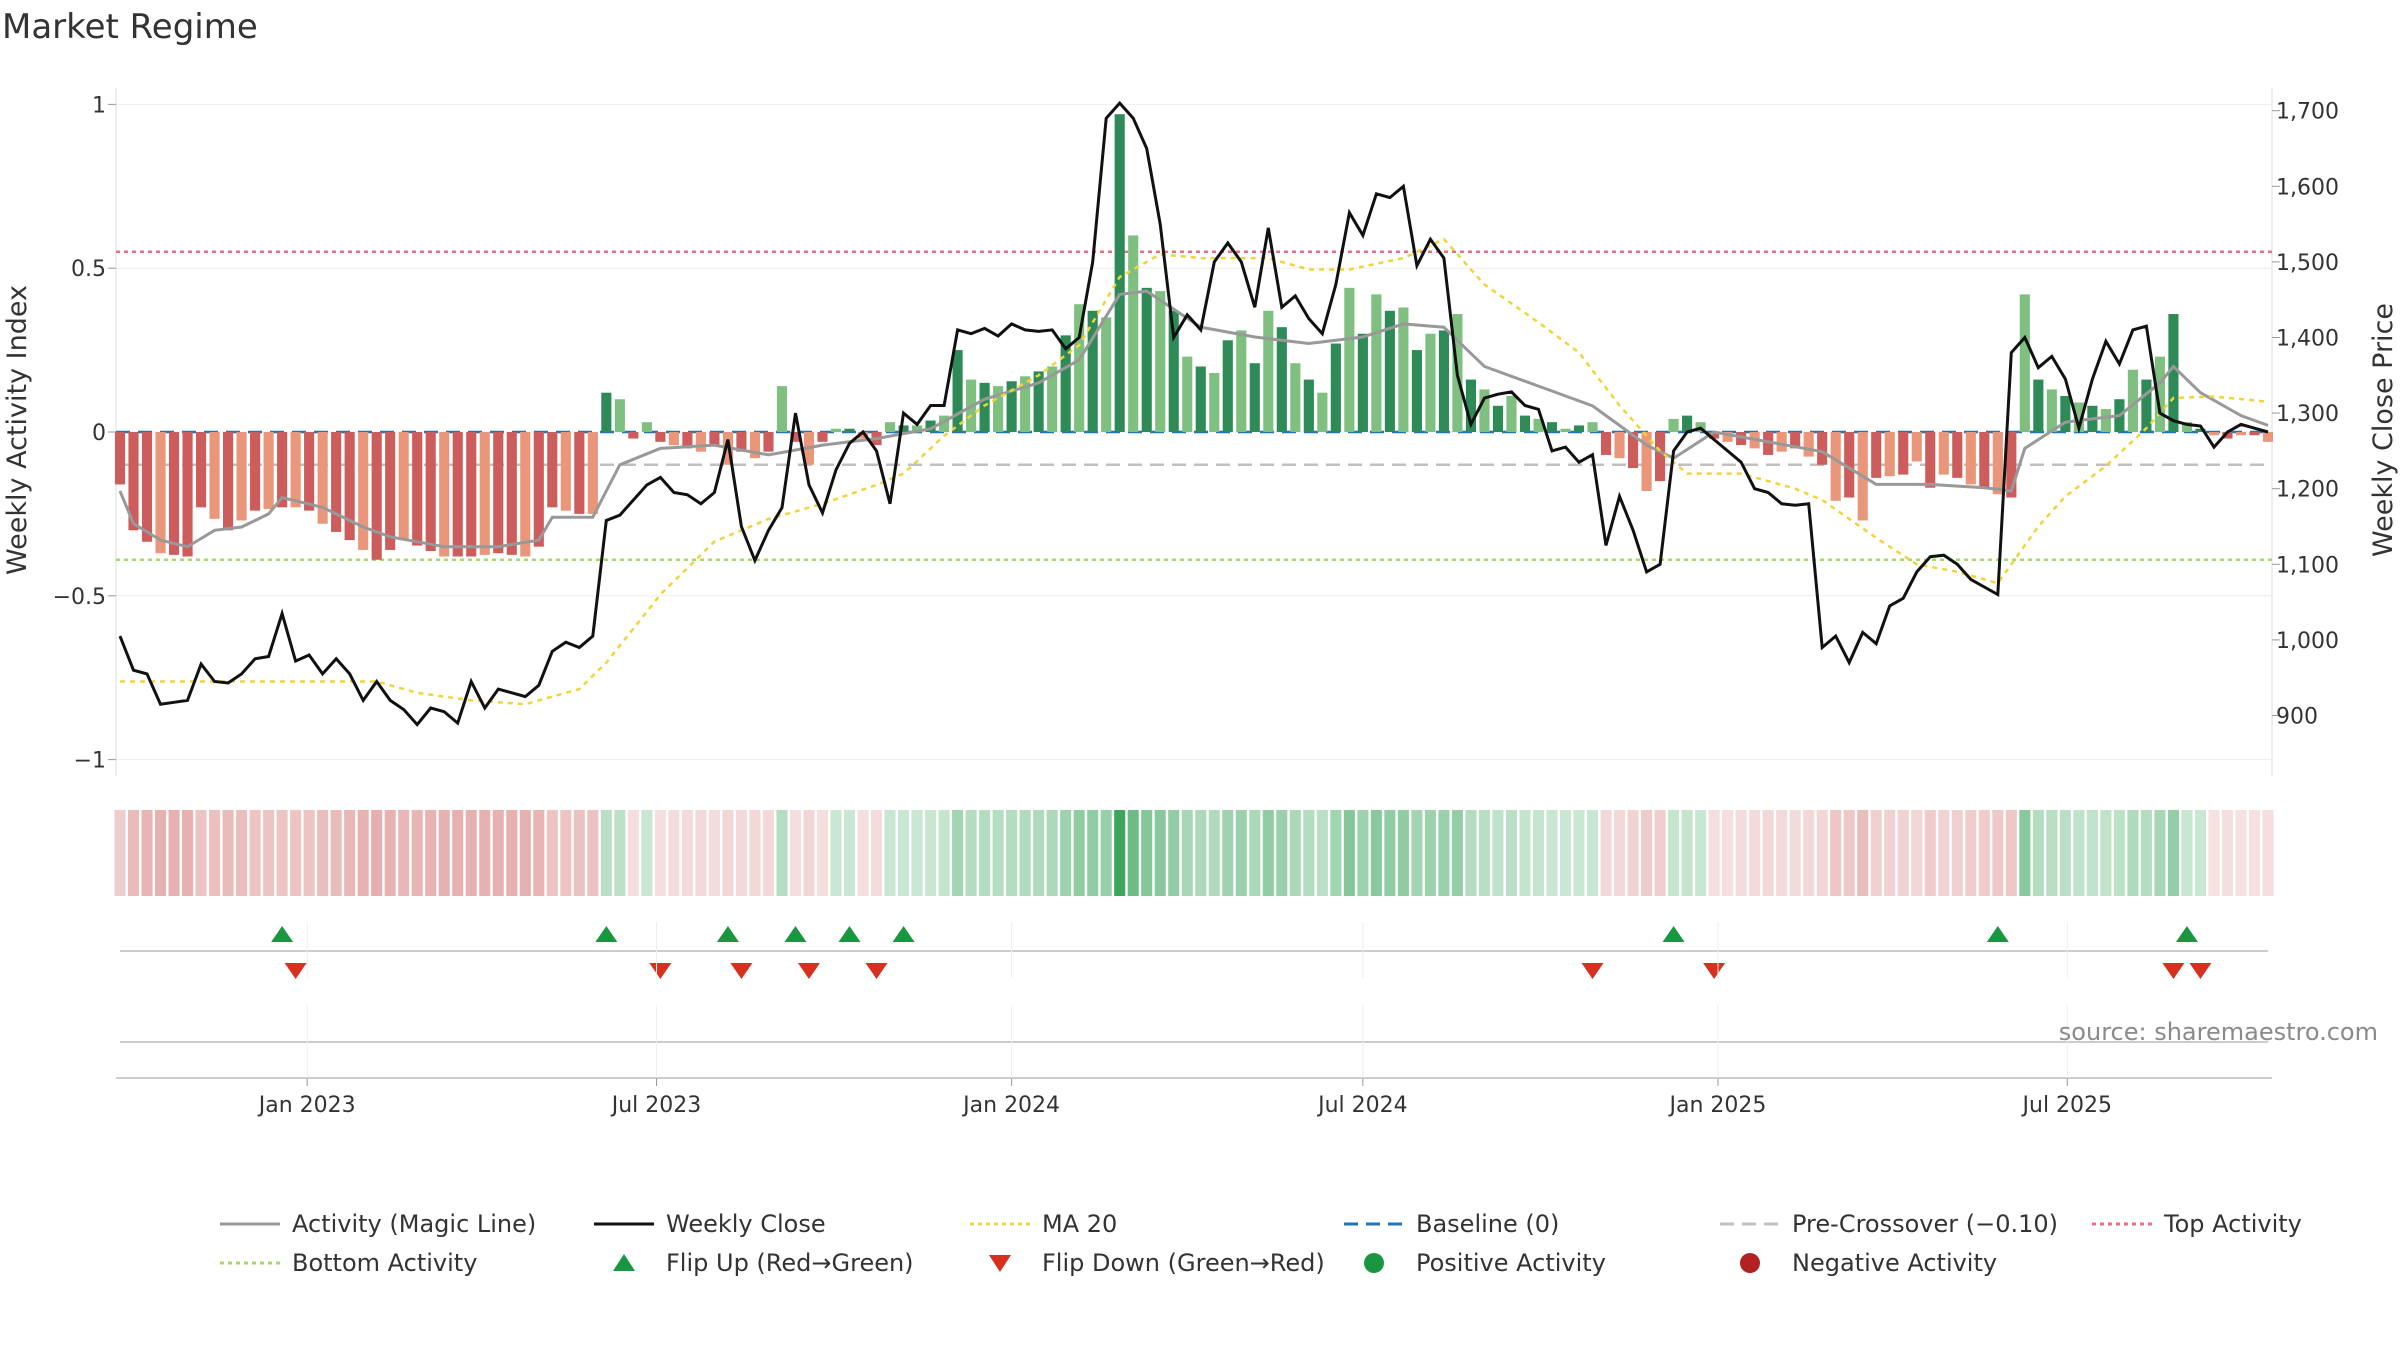 The width and height of the screenshot is (2400, 1350). Describe the element at coordinates (1925, 1224) in the screenshot. I see `legend-label-4: Pre-Crossover (−0.10)` at that location.